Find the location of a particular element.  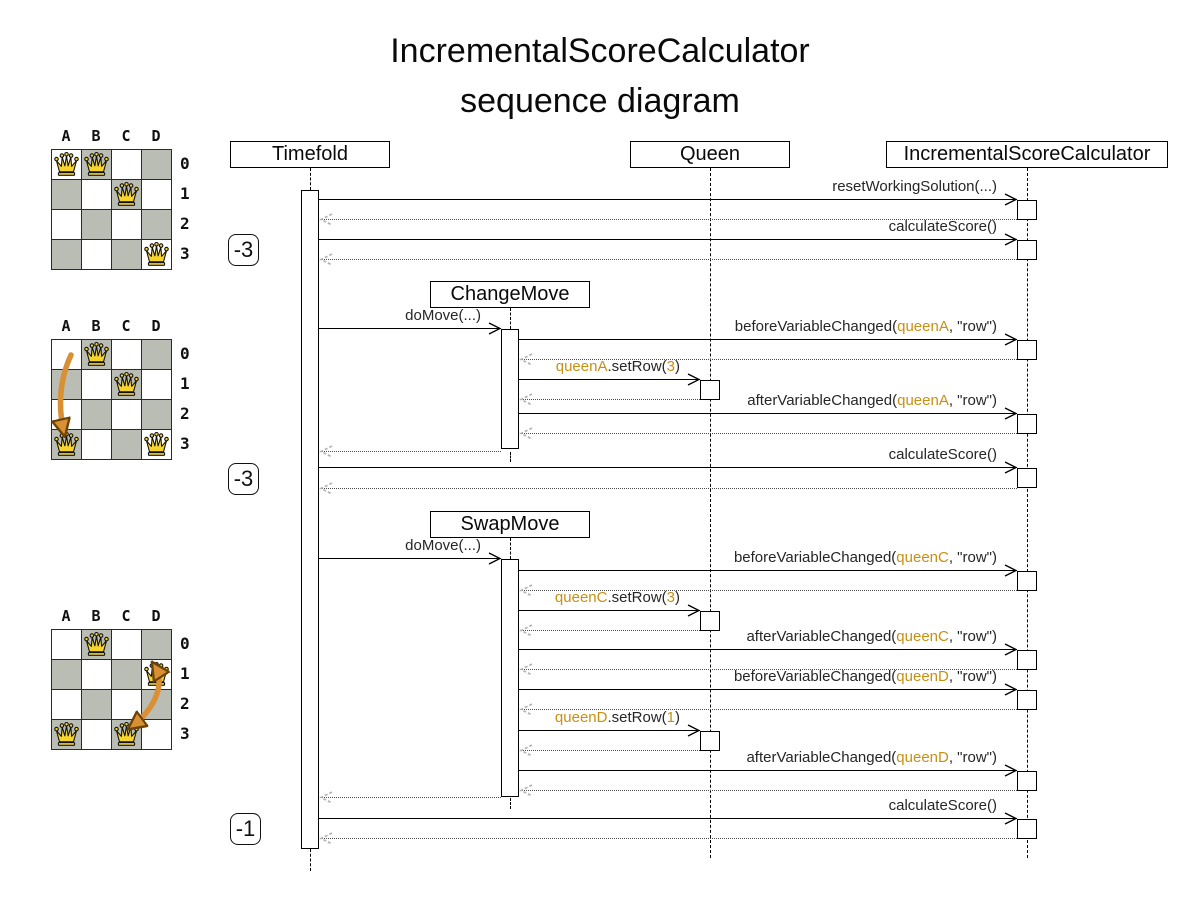

queen-reference-text: 3 is located at coordinates (670, 366).